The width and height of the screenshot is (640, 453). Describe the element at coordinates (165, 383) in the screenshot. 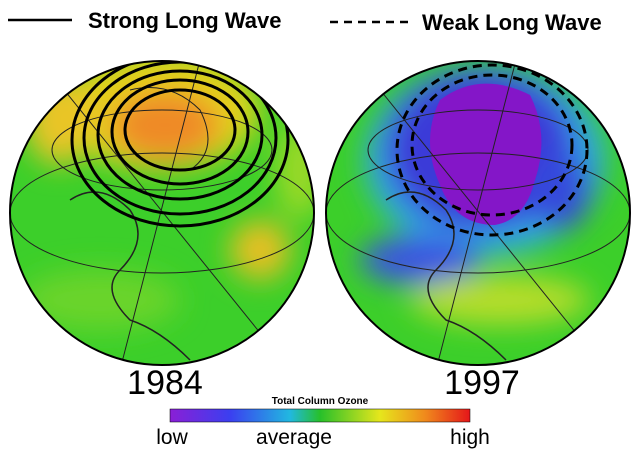

I see `panel-year: 1984` at that location.